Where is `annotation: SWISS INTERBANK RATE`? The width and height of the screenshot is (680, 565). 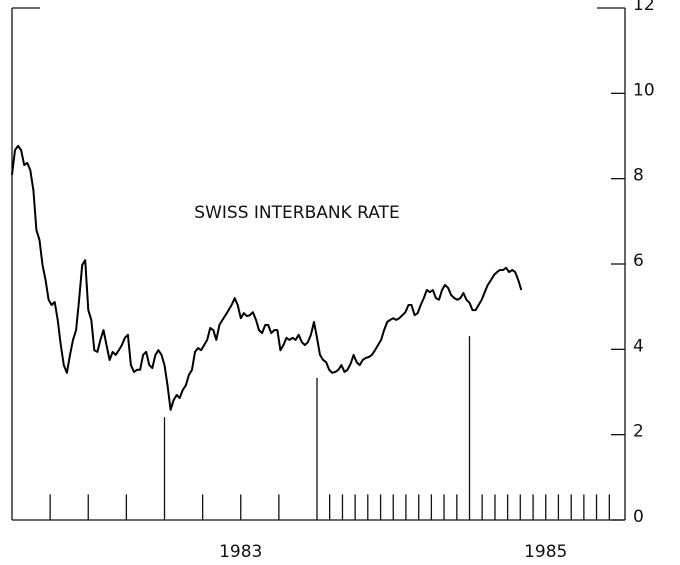
annotation: SWISS INTERBANK RATE is located at coordinates (296, 213).